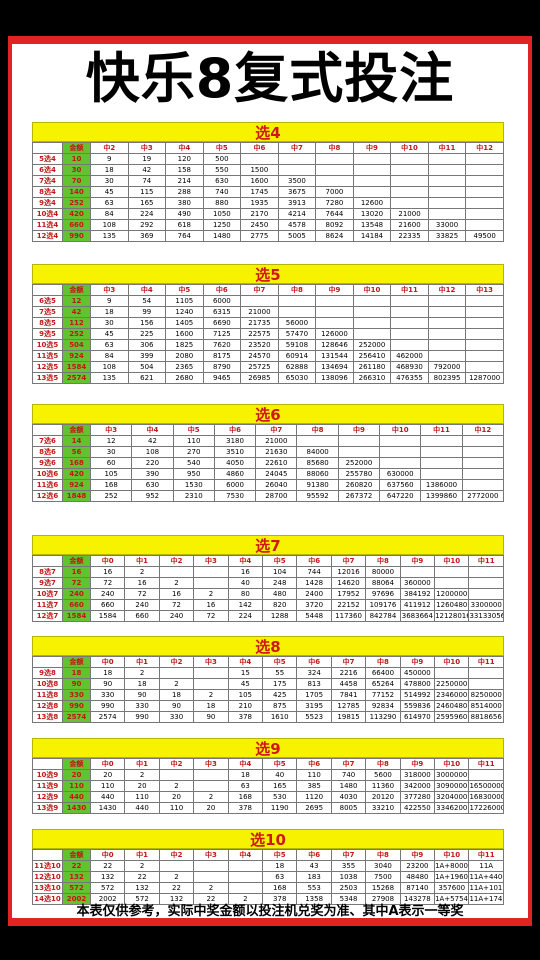 The width and height of the screenshot is (540, 960). Describe the element at coordinates (47, 877) in the screenshot. I see `row-label: 12选10` at that location.